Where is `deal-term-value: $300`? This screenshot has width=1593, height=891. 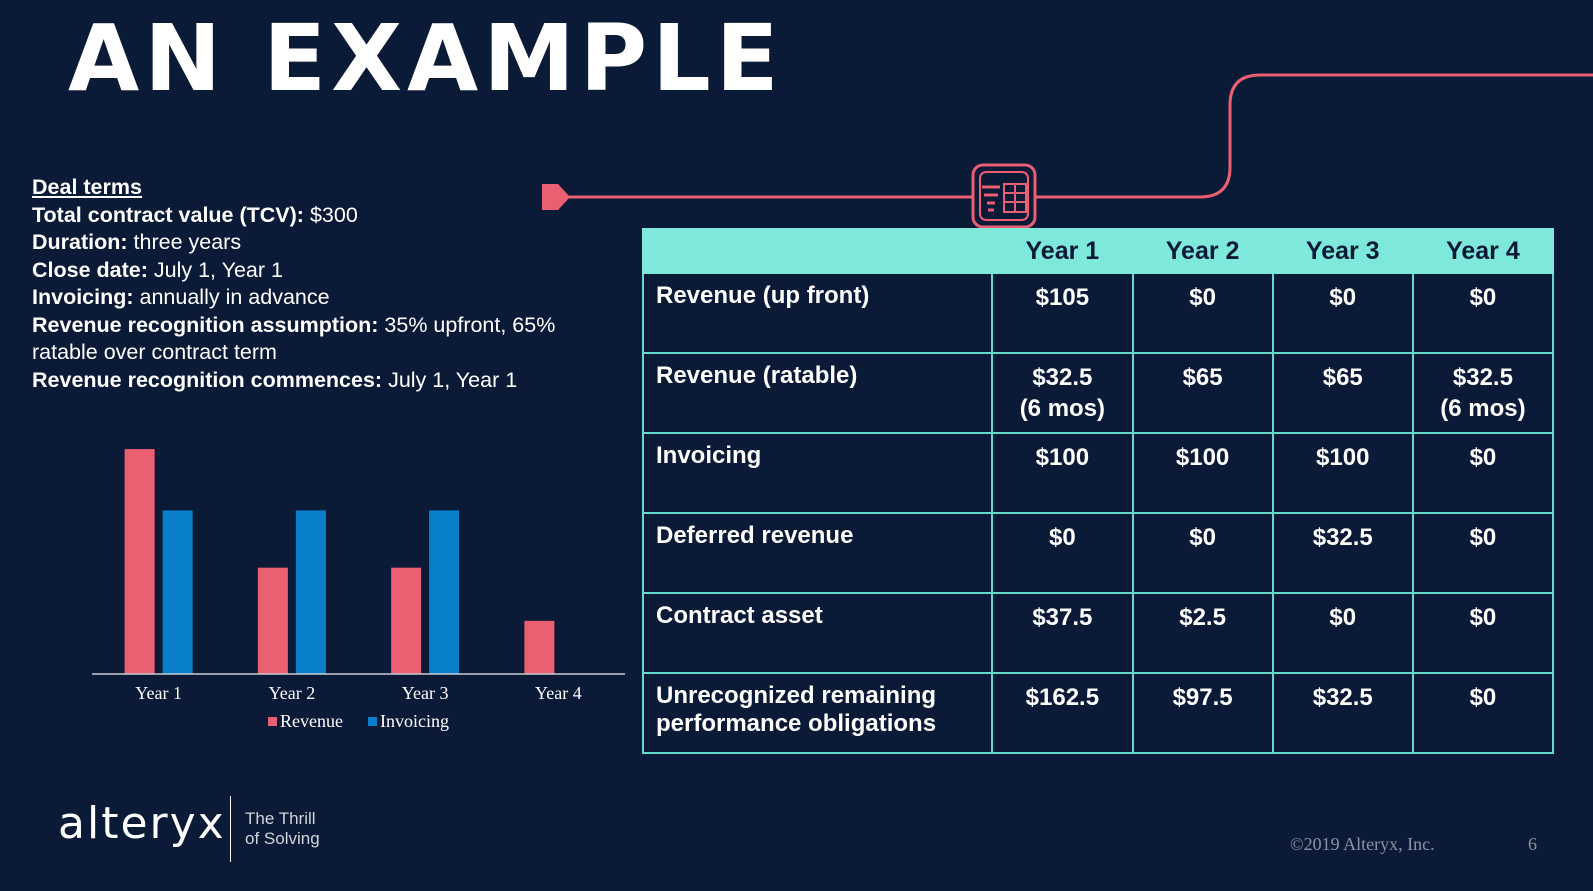
deal-term-value: $300 is located at coordinates (333, 214).